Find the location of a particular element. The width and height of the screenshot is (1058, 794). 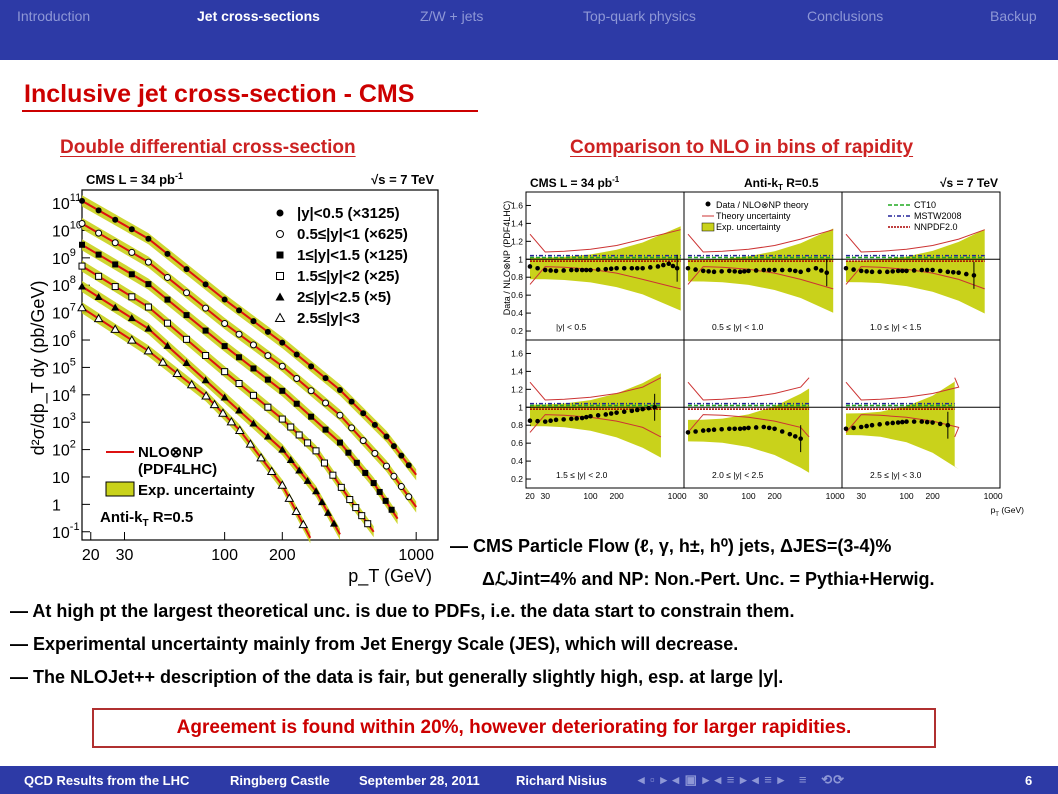

y-tick-label: 104 is located at coordinates (64, 394).